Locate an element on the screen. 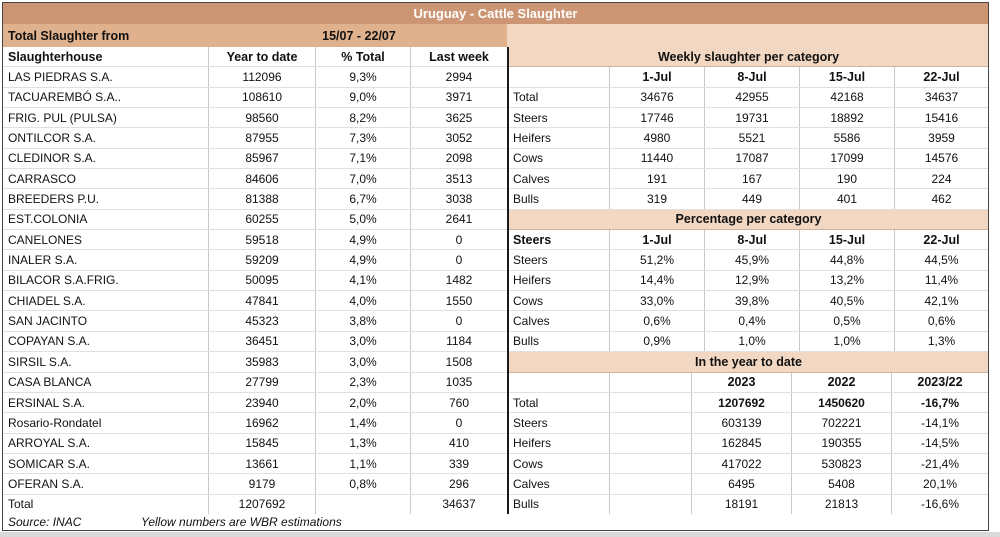 This screenshot has width=1000, height=537. section-header: Weekly slaughter per category is located at coordinates (748, 57).